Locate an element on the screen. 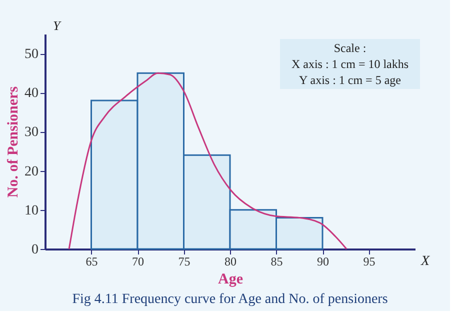 The width and height of the screenshot is (474, 323). x-tick-label: 80 is located at coordinates (230, 261).